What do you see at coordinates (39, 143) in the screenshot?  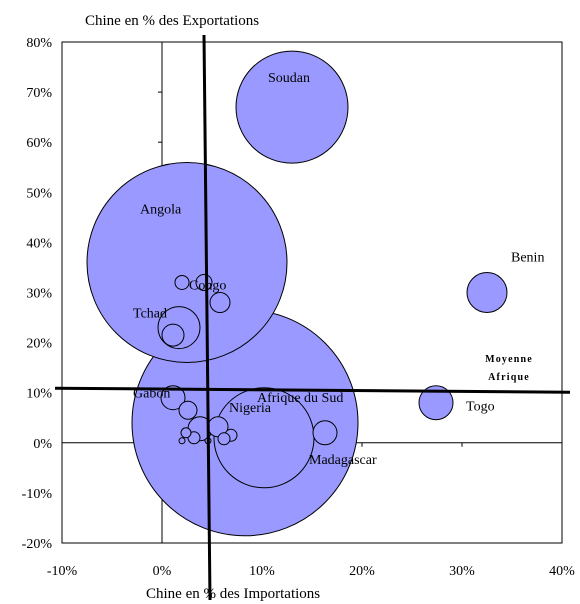 I see `y-tick-label: 60%` at bounding box center [39, 143].